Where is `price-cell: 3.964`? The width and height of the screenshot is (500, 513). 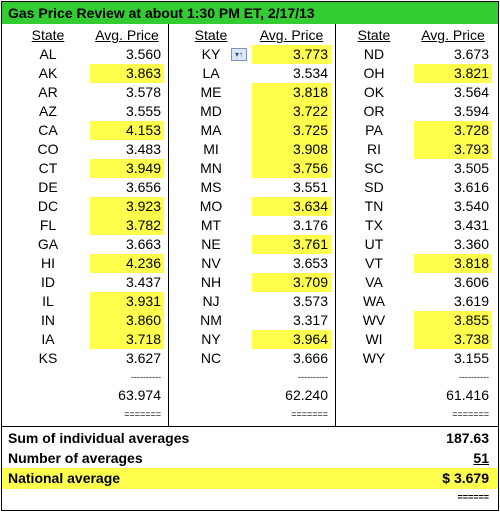 price-cell: 3.964 is located at coordinates (291, 339).